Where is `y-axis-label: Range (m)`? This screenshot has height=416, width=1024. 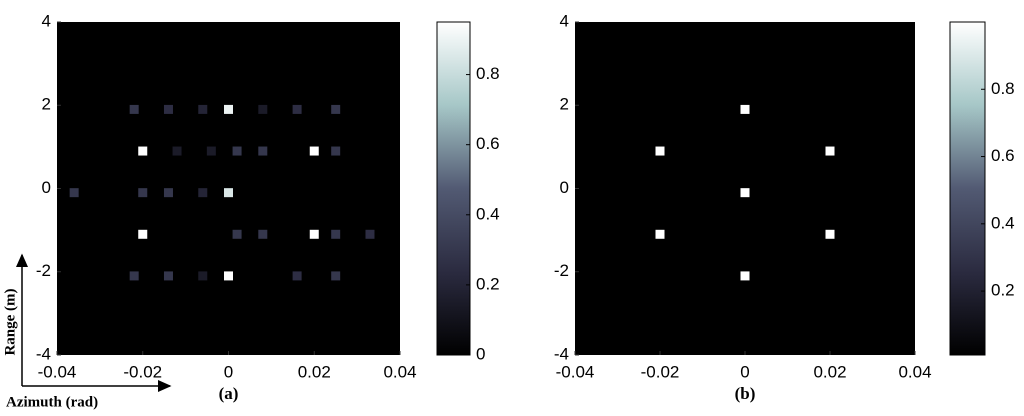
y-axis-label: Range (m) is located at coordinates (10, 321).